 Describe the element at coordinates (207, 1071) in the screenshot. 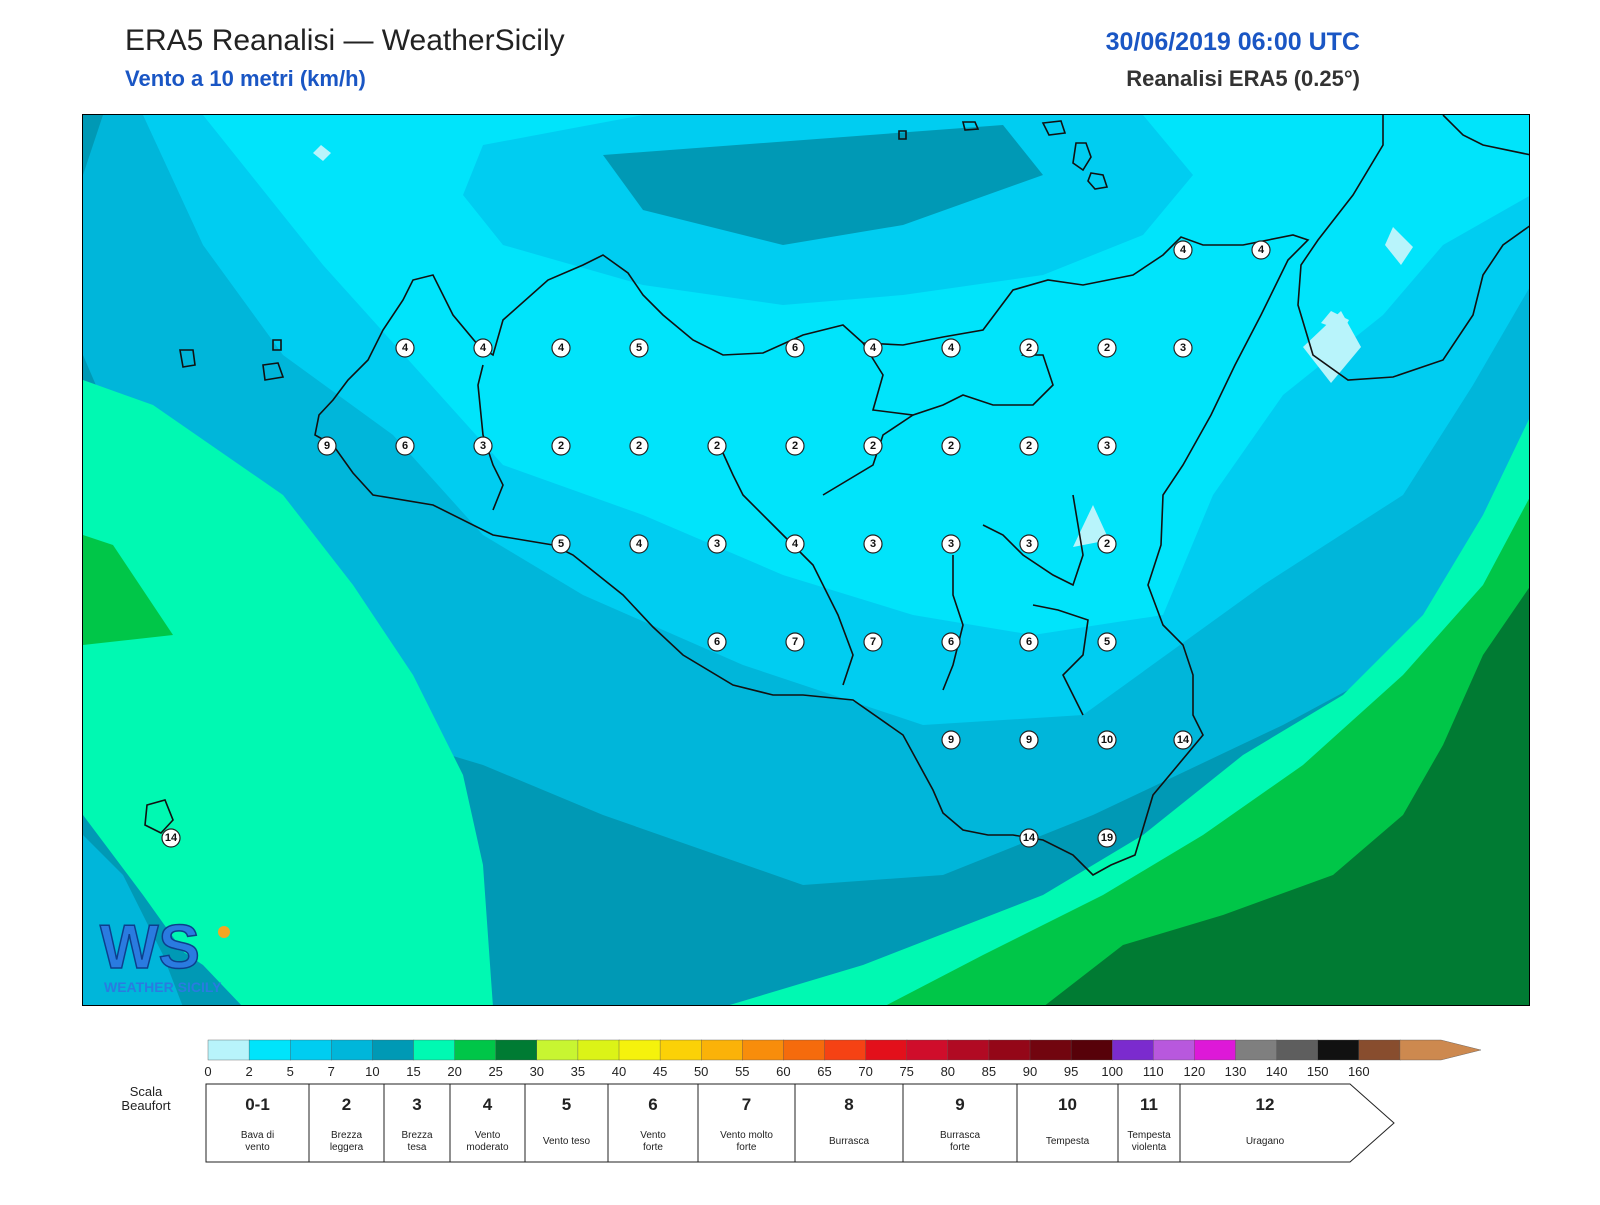

I see `color-bar-tick-label: 0` at that location.